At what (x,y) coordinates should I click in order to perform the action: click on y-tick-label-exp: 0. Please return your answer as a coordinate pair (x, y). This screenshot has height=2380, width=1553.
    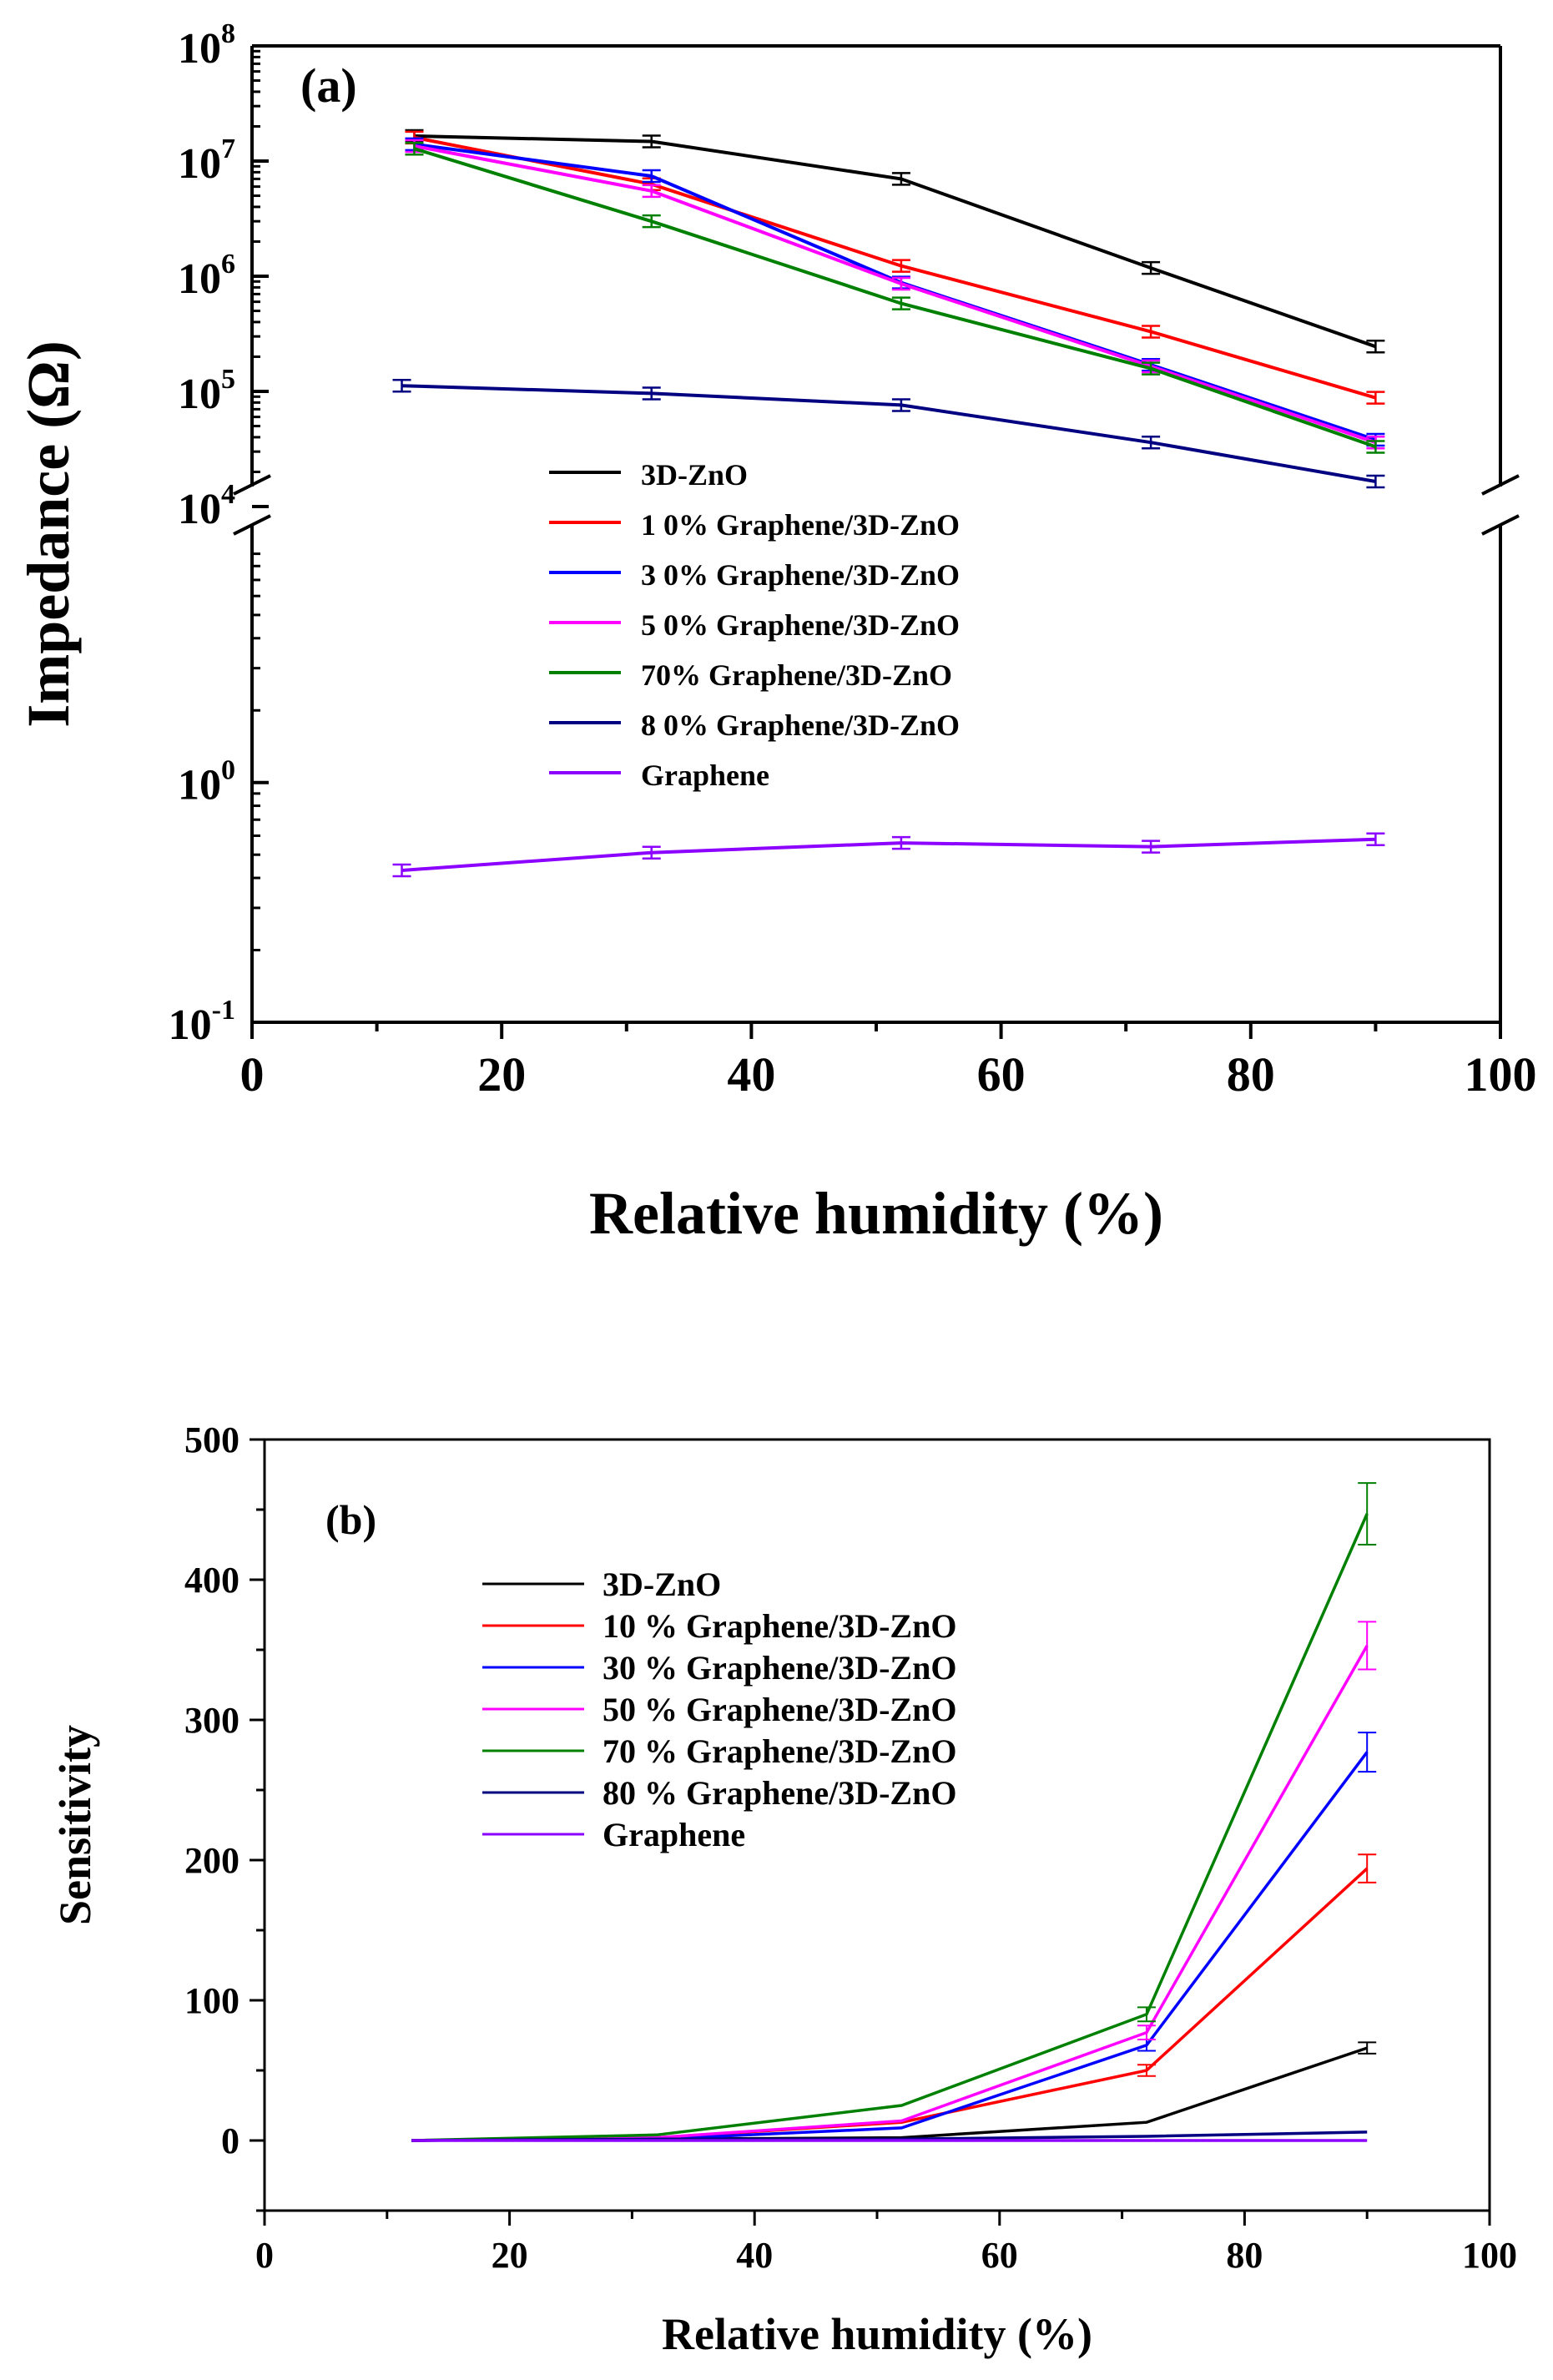
    Looking at the image, I should click on (228, 770).